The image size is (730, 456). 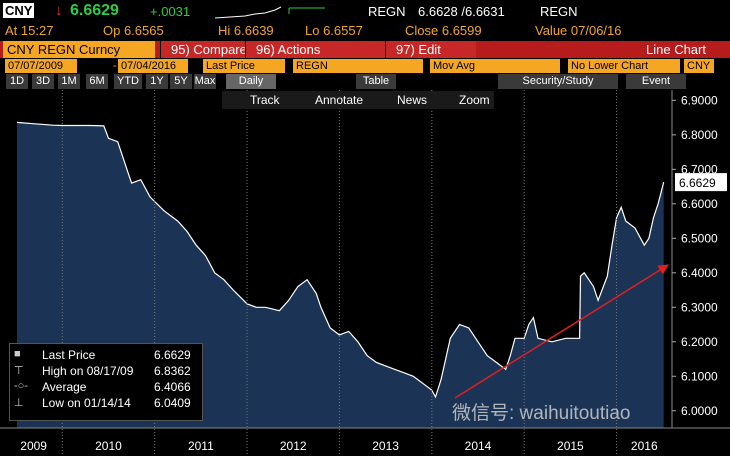 What do you see at coordinates (699, 342) in the screenshot?
I see `y-tick-label: 6.2000` at bounding box center [699, 342].